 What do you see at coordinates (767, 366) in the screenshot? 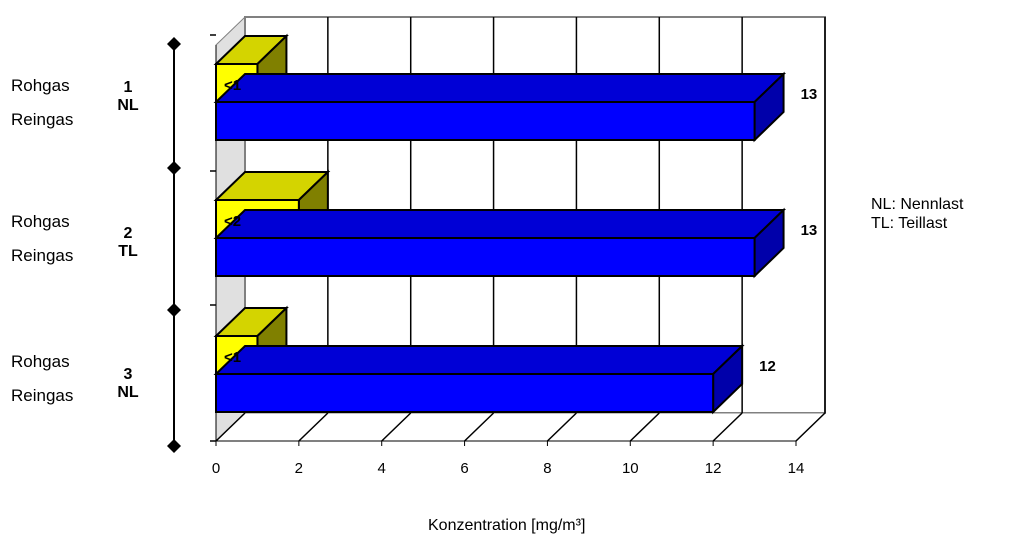
I see `data-label-rohgas: 12` at bounding box center [767, 366].